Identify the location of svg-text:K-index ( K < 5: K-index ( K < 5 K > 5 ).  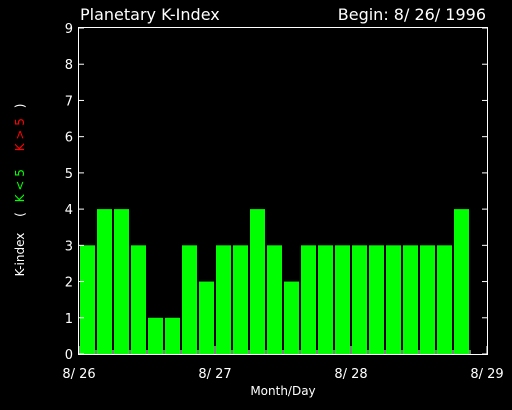
(20, 190).